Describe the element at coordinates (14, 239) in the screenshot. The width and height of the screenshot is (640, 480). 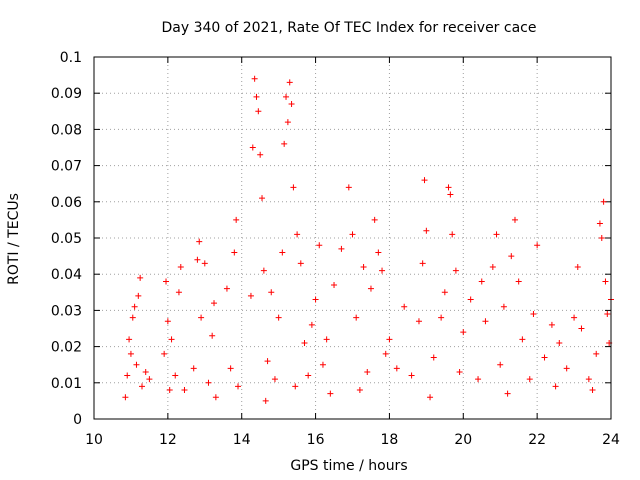
I see `y-axis-label: ROTI / TECUs` at that location.